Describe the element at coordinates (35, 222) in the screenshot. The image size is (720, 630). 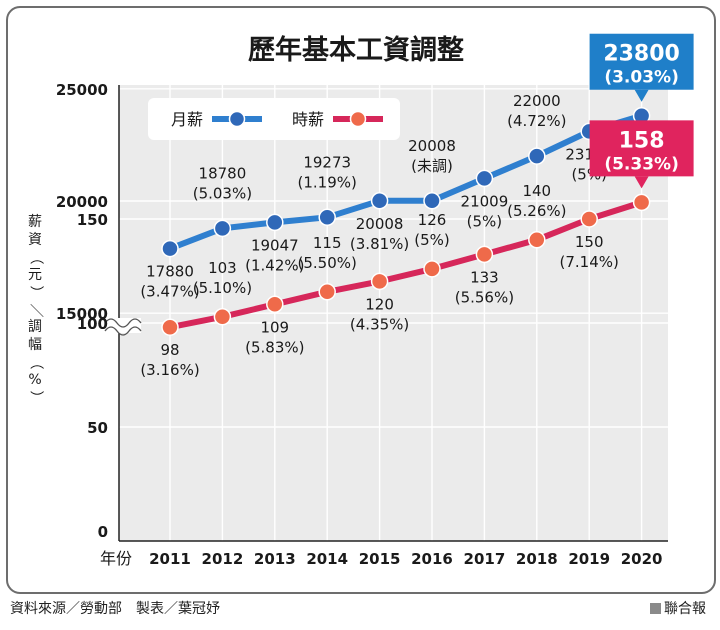
I see `y-axis-label-char: 薪` at that location.